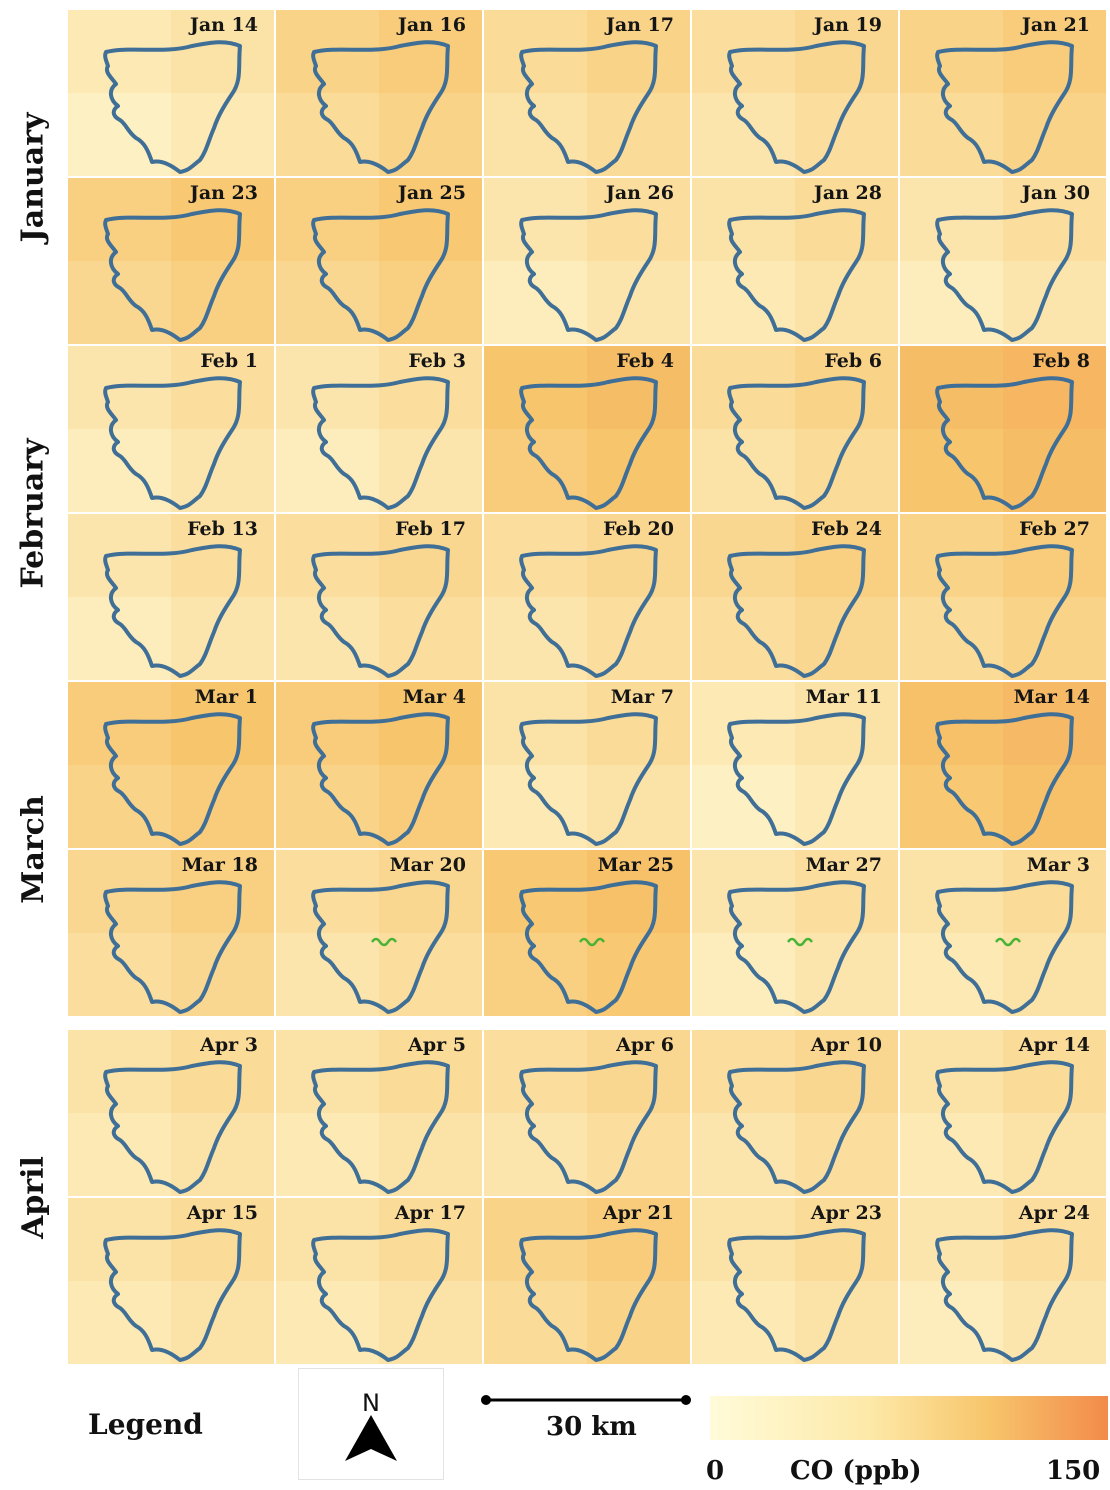 The image size is (1110, 1490). What do you see at coordinates (371, 1424) in the screenshot?
I see `north-arrow-box: N` at bounding box center [371, 1424].